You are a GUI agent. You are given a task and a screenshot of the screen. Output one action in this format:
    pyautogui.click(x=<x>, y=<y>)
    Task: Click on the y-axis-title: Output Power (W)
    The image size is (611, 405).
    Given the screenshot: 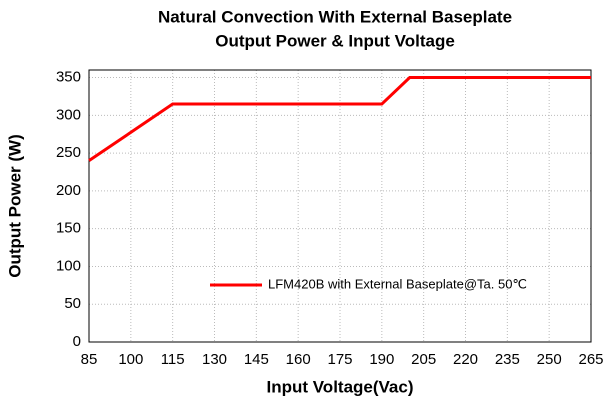 What is the action you would take?
    pyautogui.click(x=14, y=206)
    